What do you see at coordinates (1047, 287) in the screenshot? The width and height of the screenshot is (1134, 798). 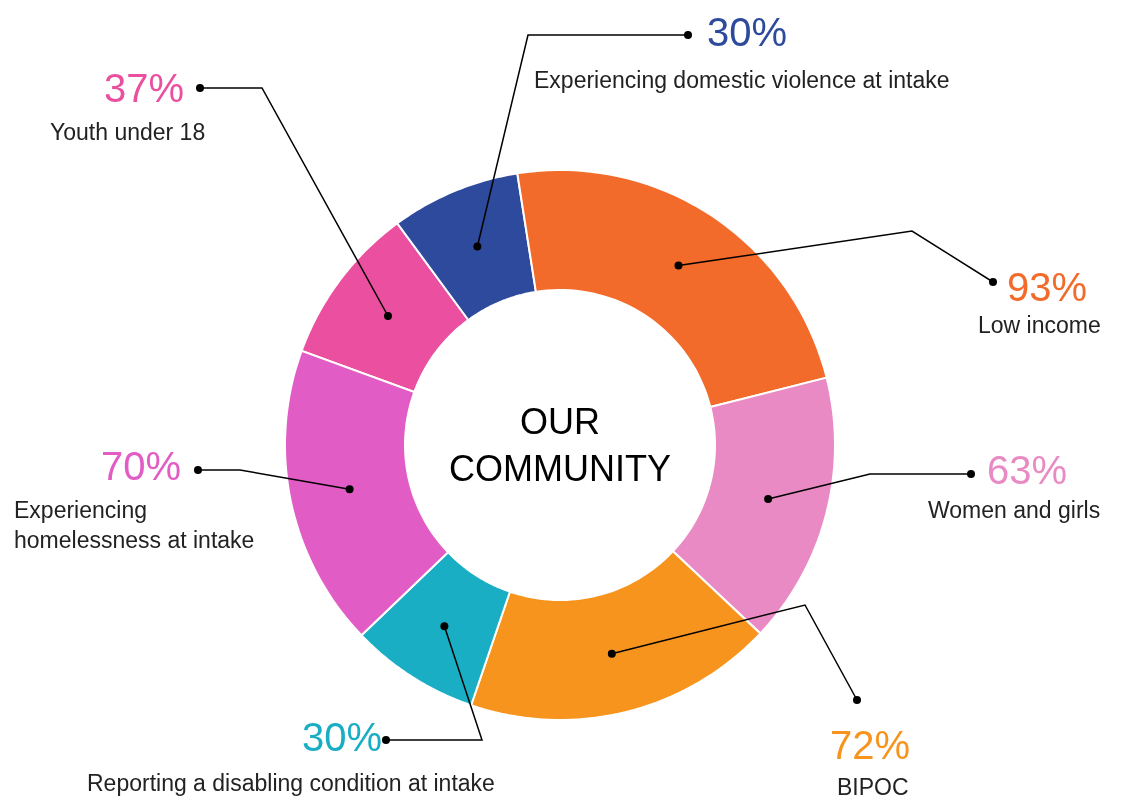 I see `data-label: 93%` at bounding box center [1047, 287].